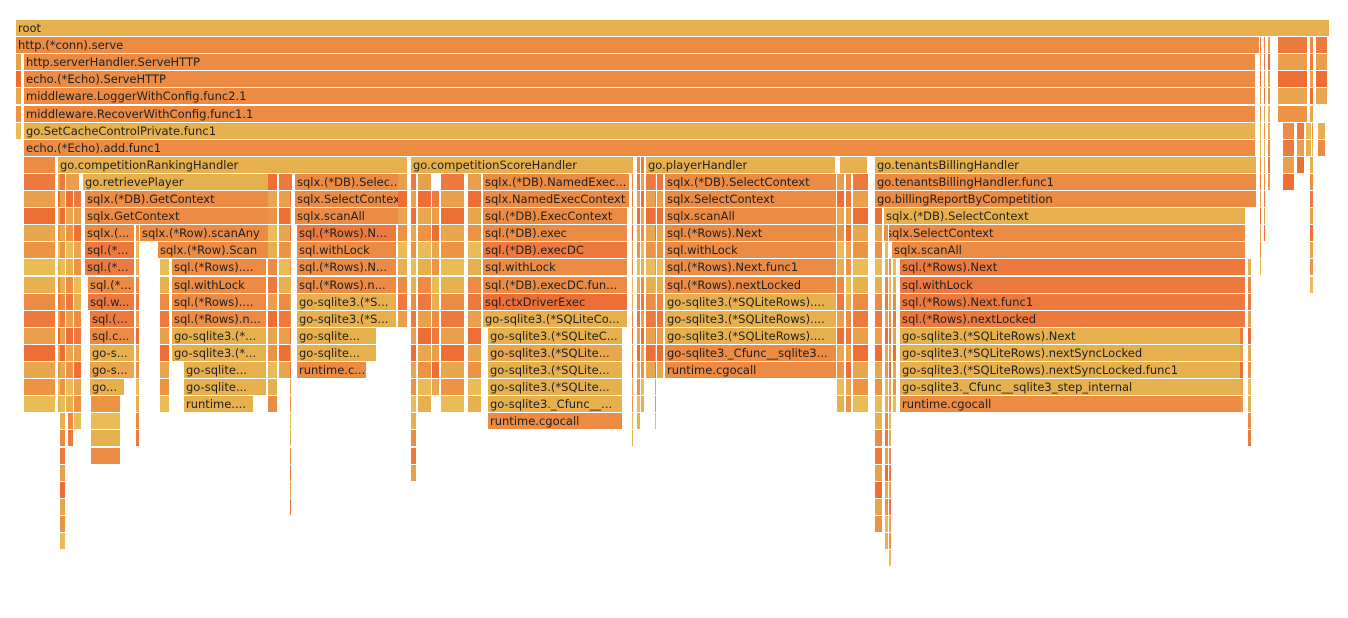 The height and width of the screenshot is (618, 1348). I want to click on flame-frame: sql.(*DB).execDC, so click(555, 250).